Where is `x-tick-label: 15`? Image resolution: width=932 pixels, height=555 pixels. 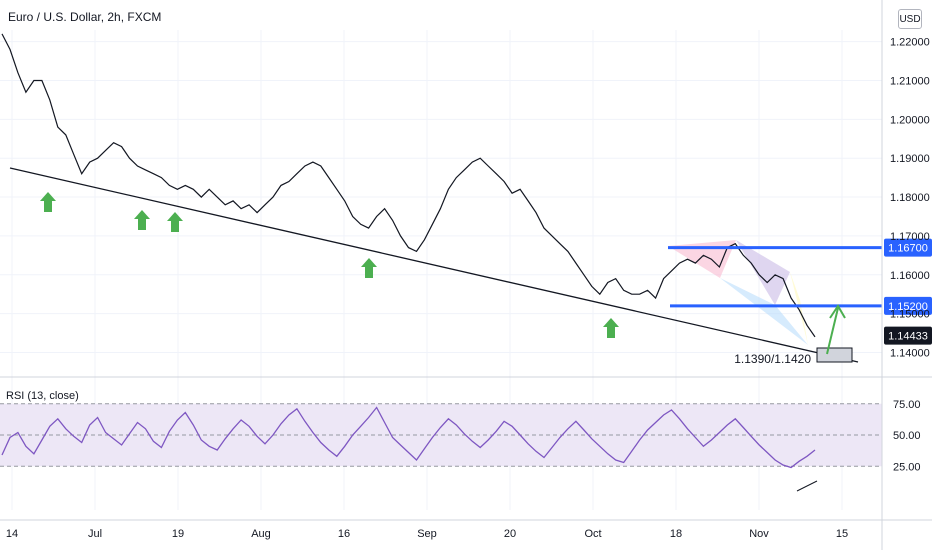
x-tick-label: 15 is located at coordinates (842, 534).